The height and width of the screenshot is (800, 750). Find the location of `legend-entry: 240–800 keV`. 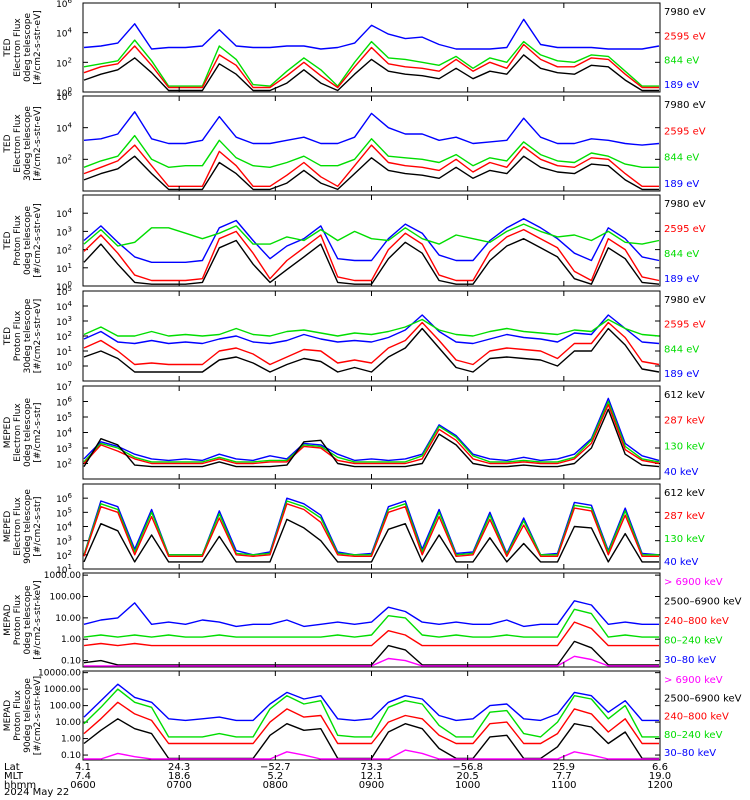

legend-entry: 240–800 keV is located at coordinates (696, 717).